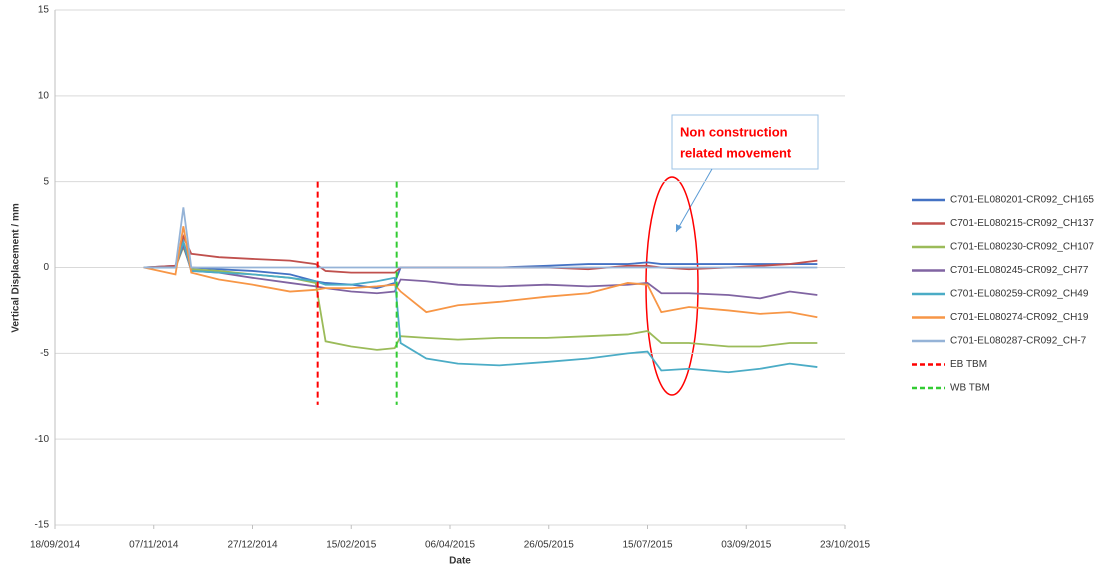 The width and height of the screenshot is (1104, 571). What do you see at coordinates (1019, 294) in the screenshot?
I see `legend-label: C701-EL080259-CR092_CH49` at bounding box center [1019, 294].